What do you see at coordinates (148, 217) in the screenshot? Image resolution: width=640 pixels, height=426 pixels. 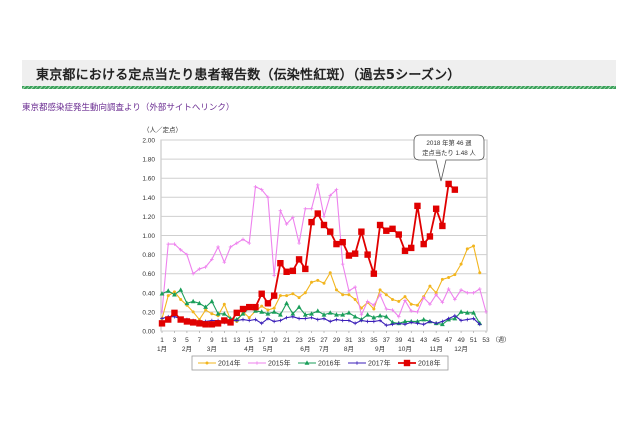 I see `y-tick-label: 1.20` at bounding box center [148, 217].